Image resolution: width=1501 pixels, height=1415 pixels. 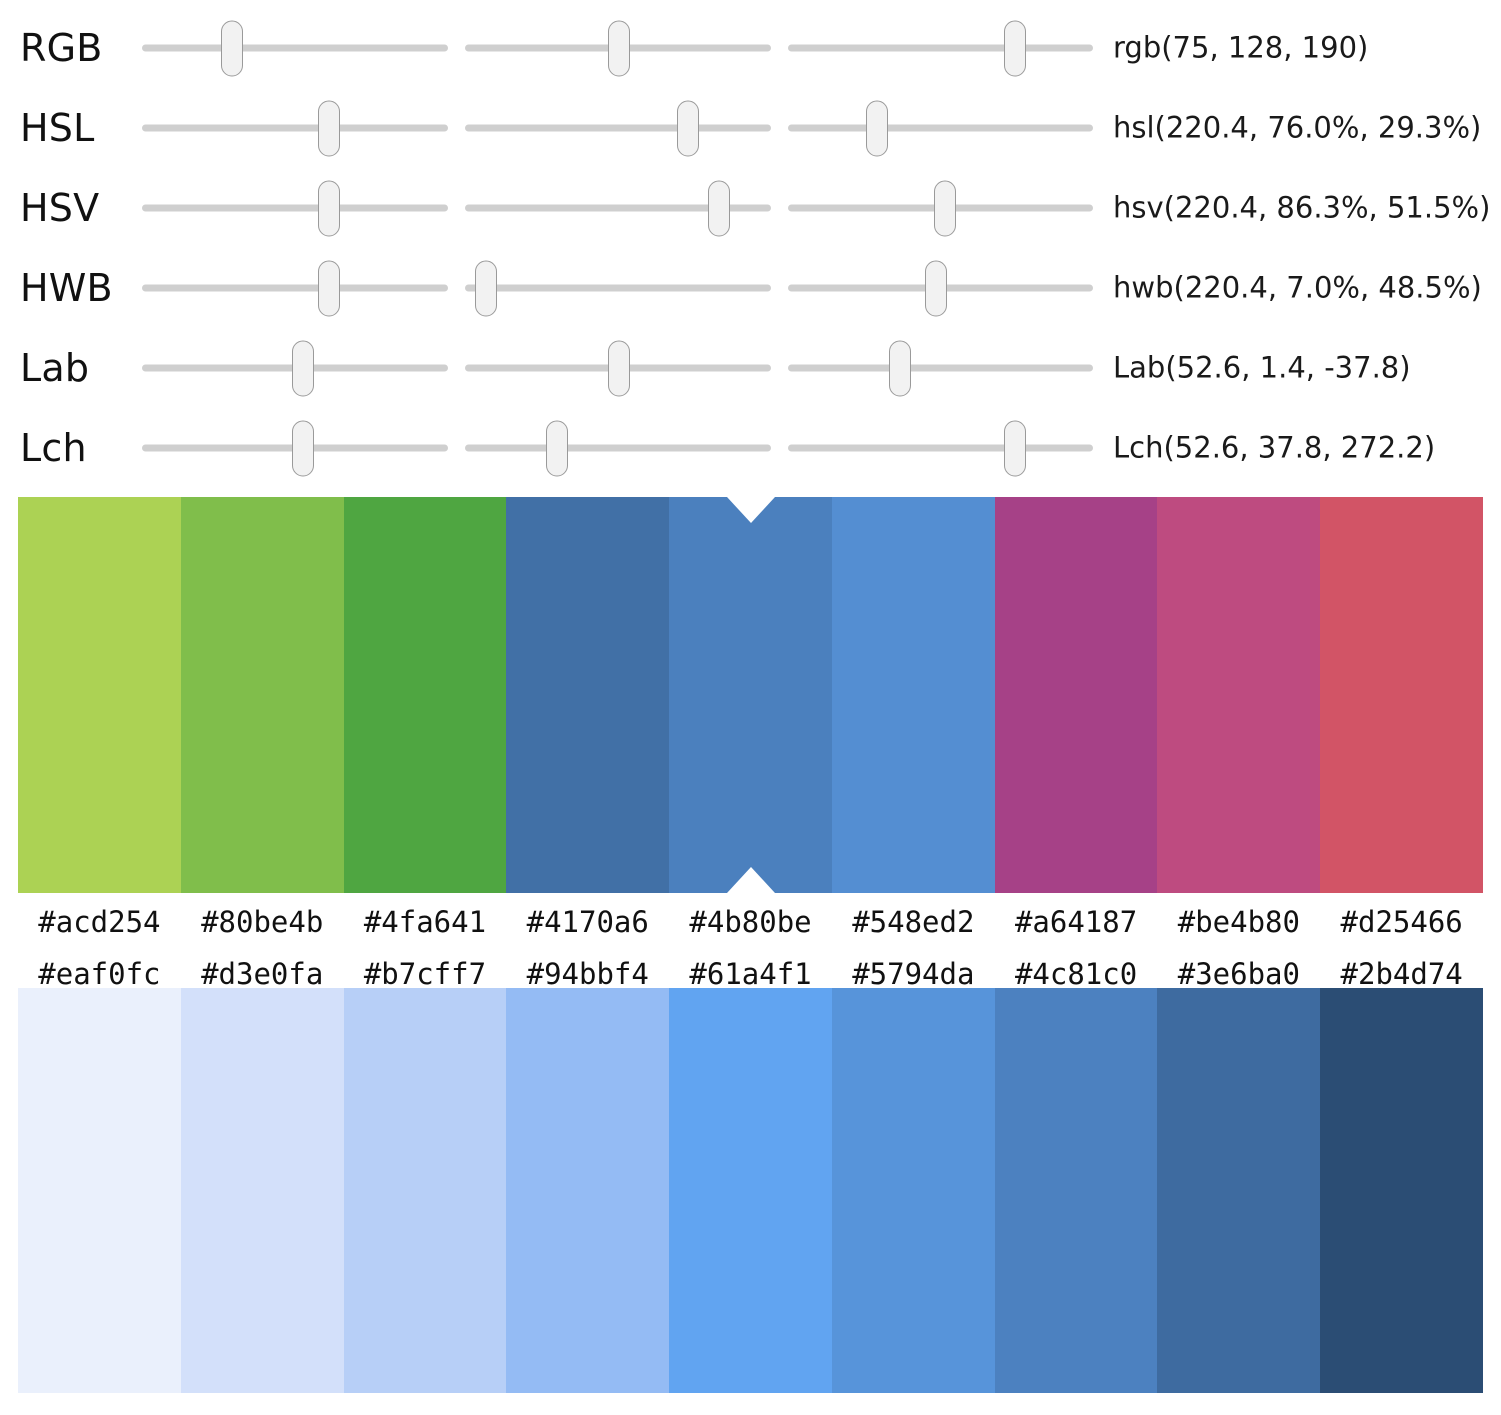 I want to click on slider-track-hsl-saturation, so click(x=618, y=128).